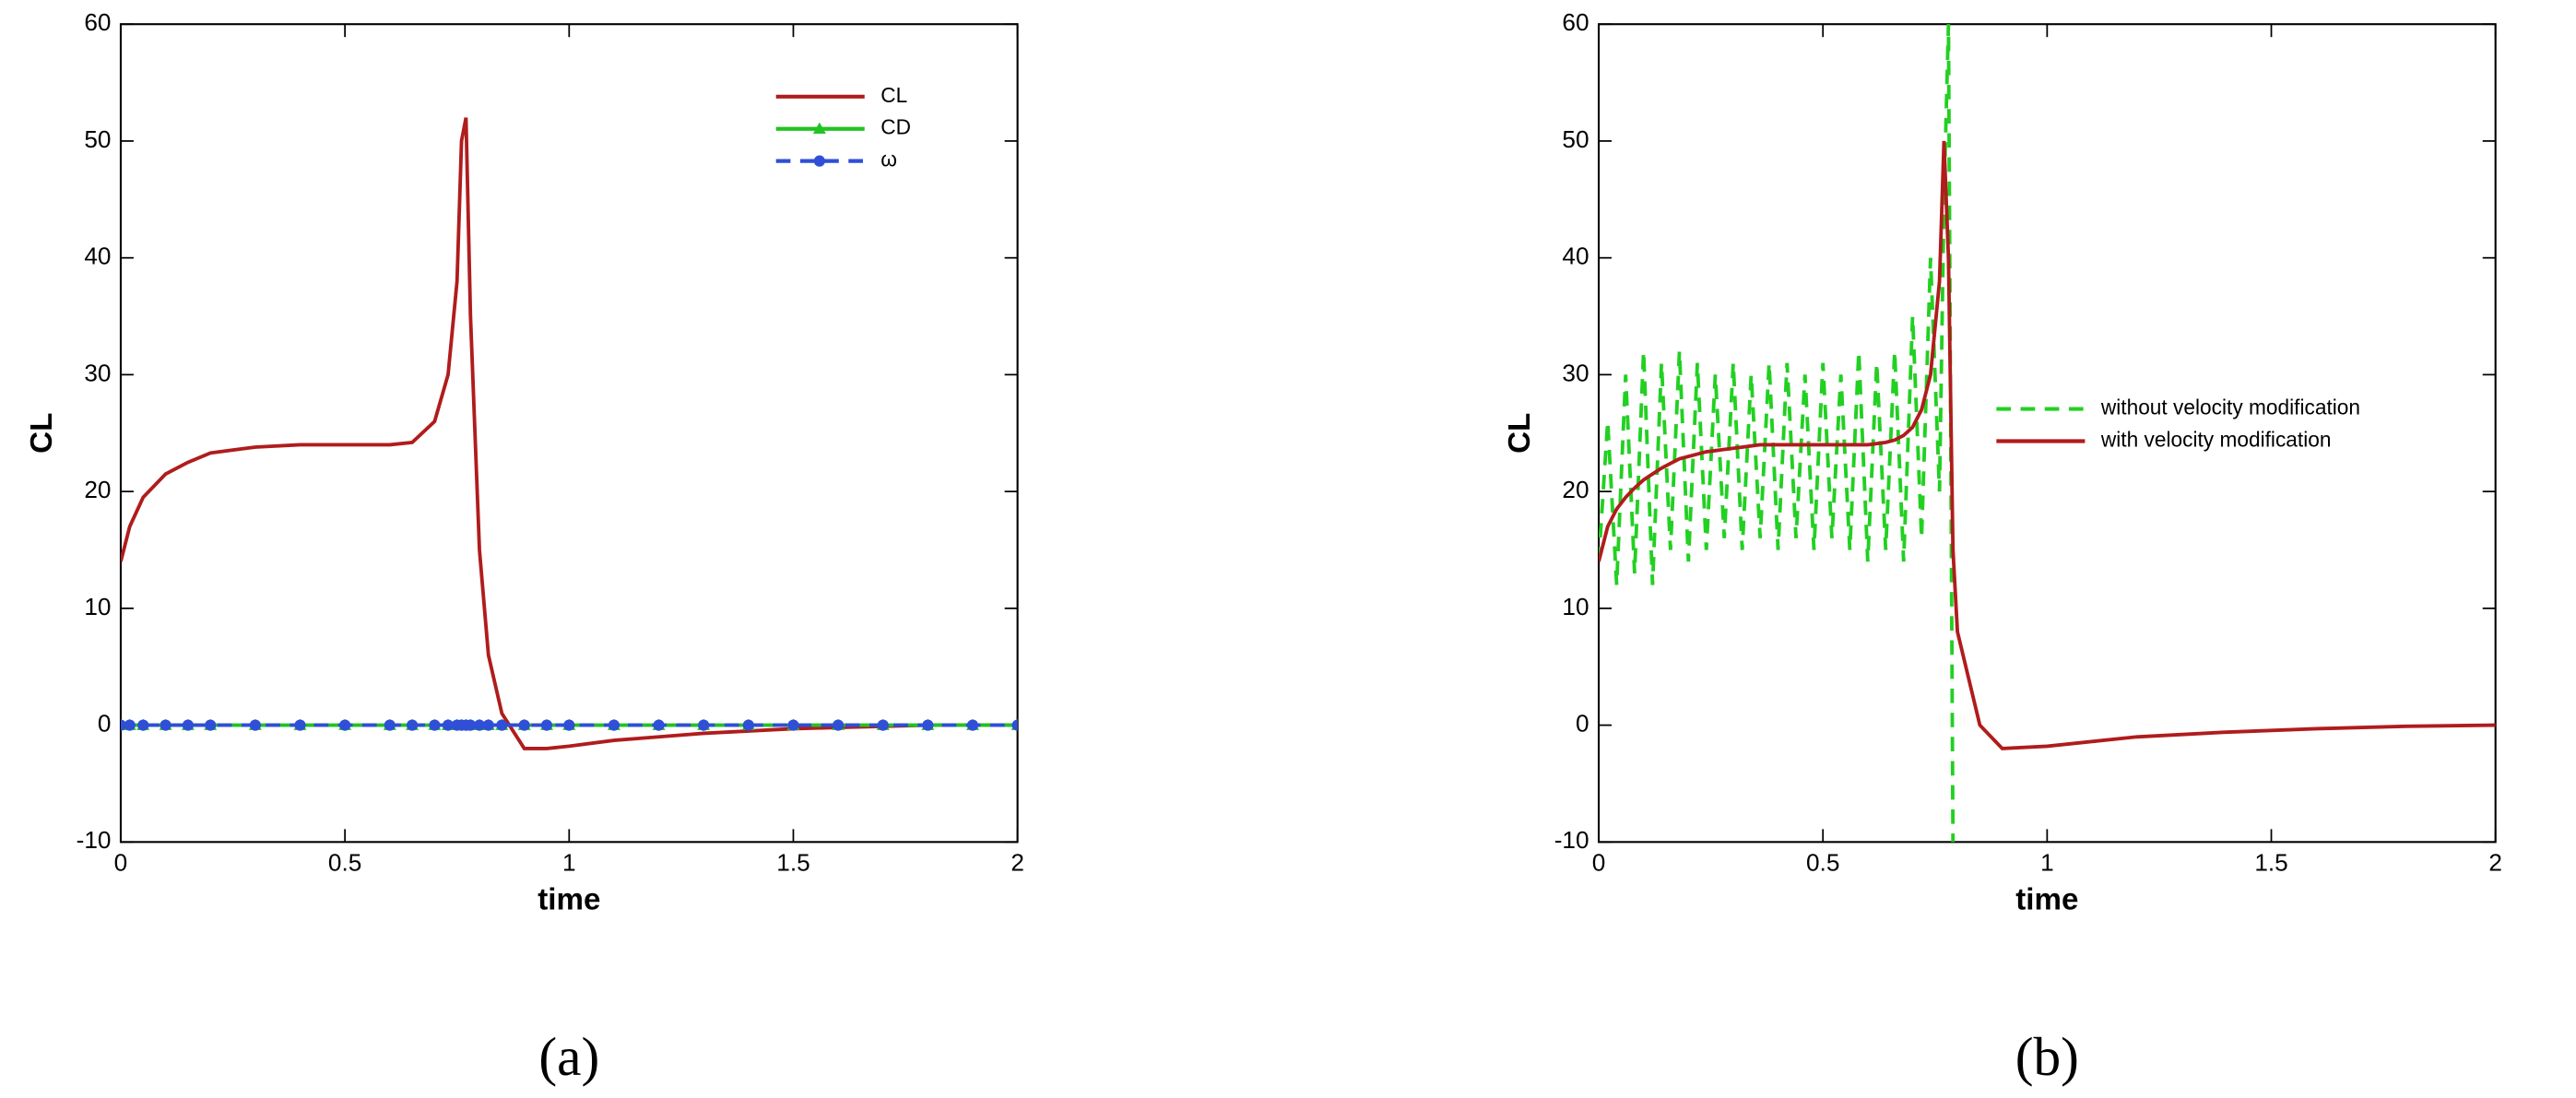 The width and height of the screenshot is (2576, 1098). Describe the element at coordinates (893, 95) in the screenshot. I see `legend-label: CL` at that location.